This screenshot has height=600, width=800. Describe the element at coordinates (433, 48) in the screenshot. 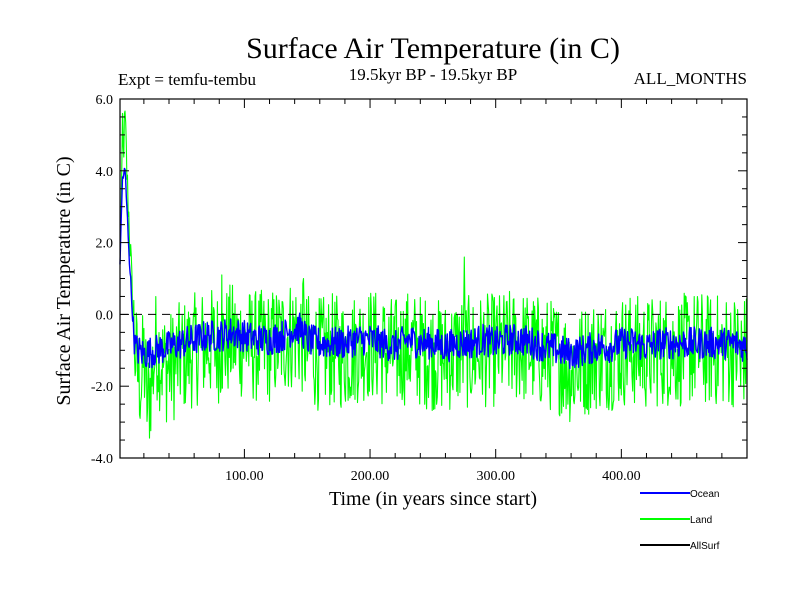

I see `chart-title: Surface Air Temperature (in C)` at that location.